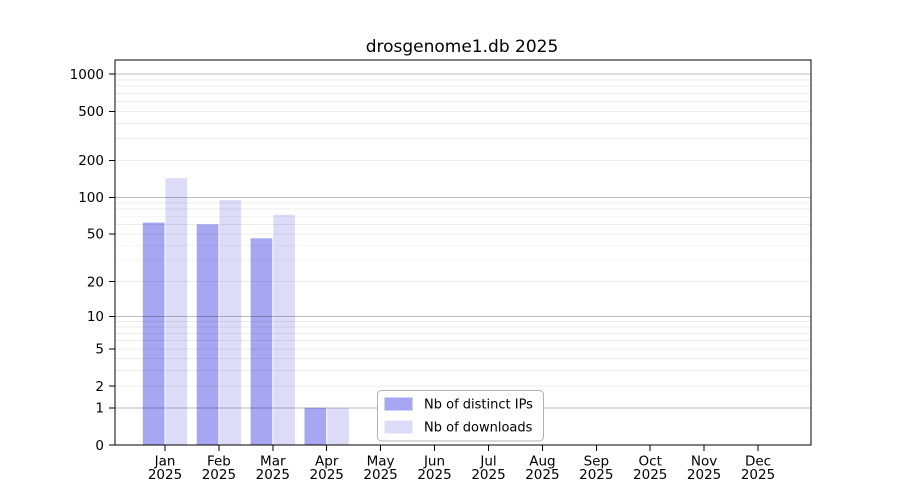 The image size is (900, 500). I want to click on bar-distinct-ips-feb, so click(207, 334).